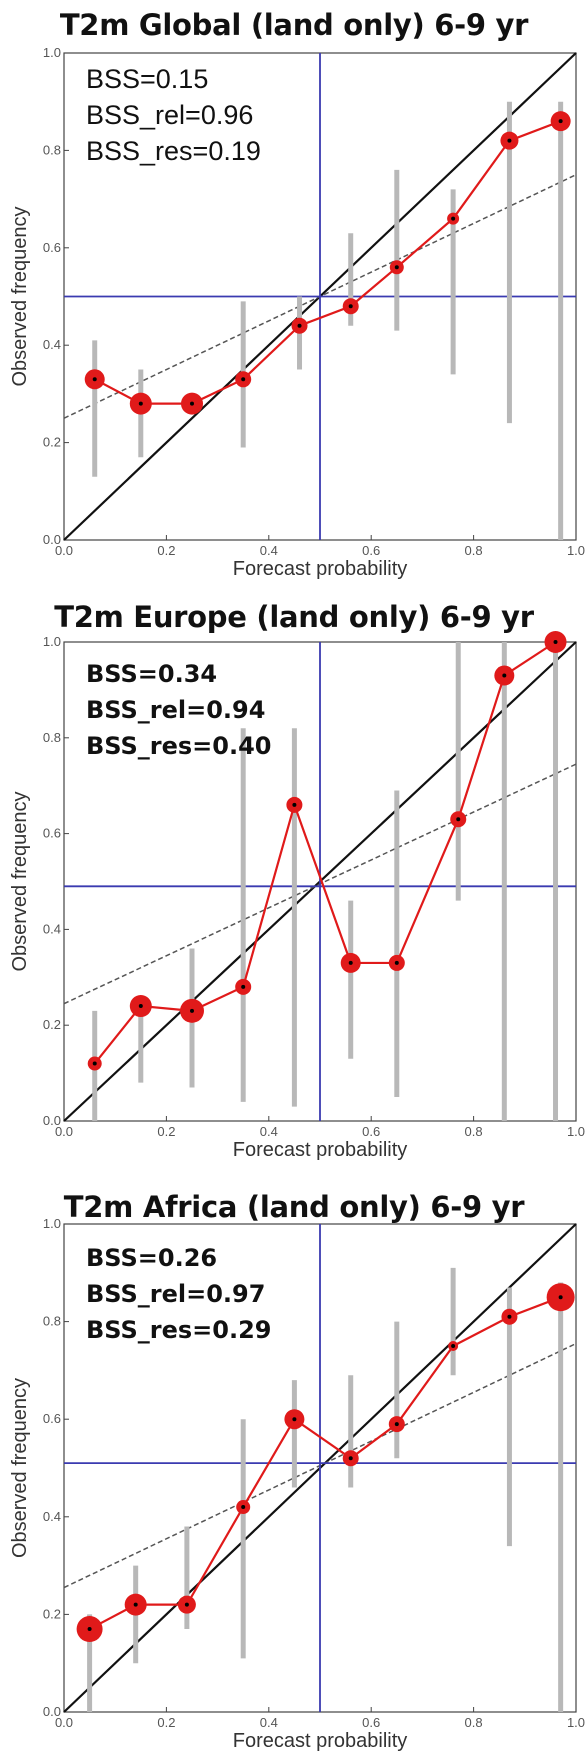  Describe the element at coordinates (152, 674) in the screenshot. I see `bss-value: BSS=0.34` at that location.